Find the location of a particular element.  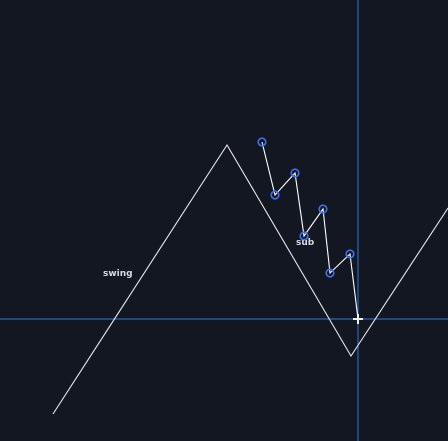

swing-label: swing is located at coordinates (118, 274).